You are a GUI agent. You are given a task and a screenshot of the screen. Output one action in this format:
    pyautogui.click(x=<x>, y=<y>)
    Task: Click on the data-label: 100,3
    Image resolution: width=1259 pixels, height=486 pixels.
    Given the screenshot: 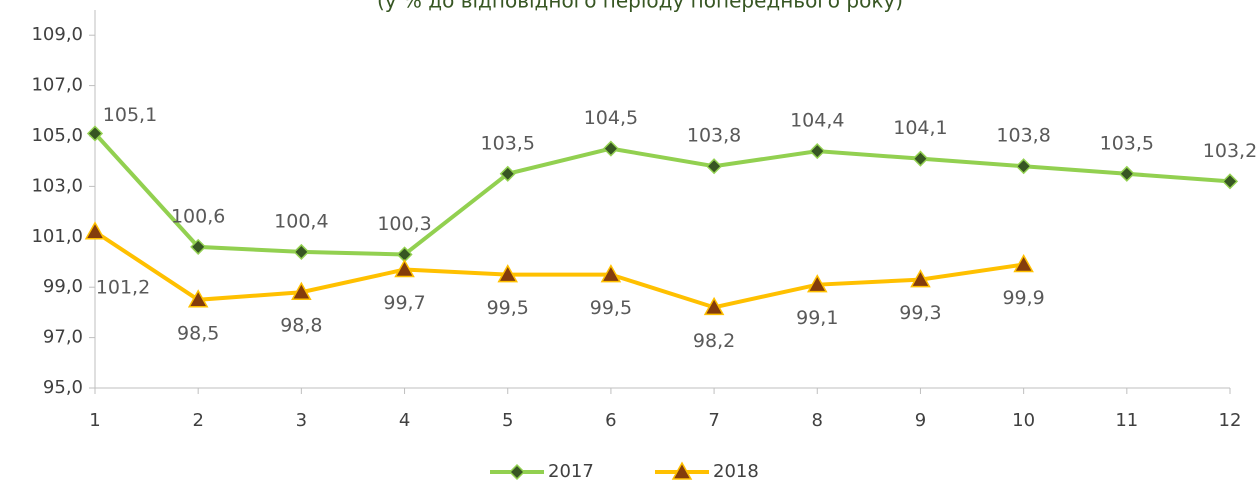 What is the action you would take?
    pyautogui.click(x=404, y=224)
    